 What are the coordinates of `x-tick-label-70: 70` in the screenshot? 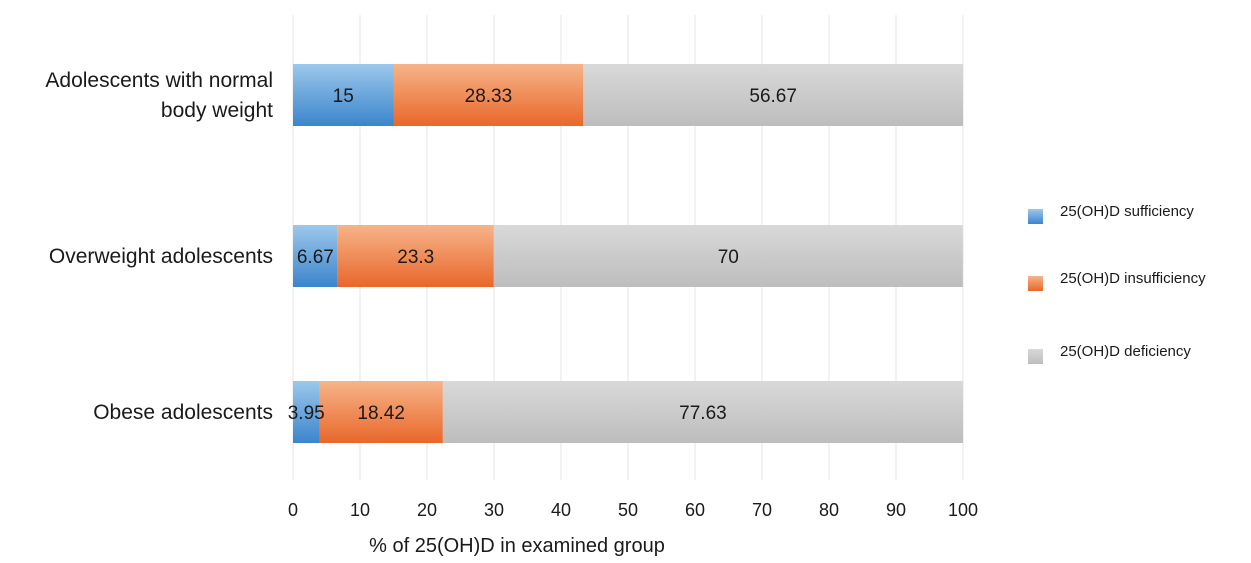 It's located at (762, 510).